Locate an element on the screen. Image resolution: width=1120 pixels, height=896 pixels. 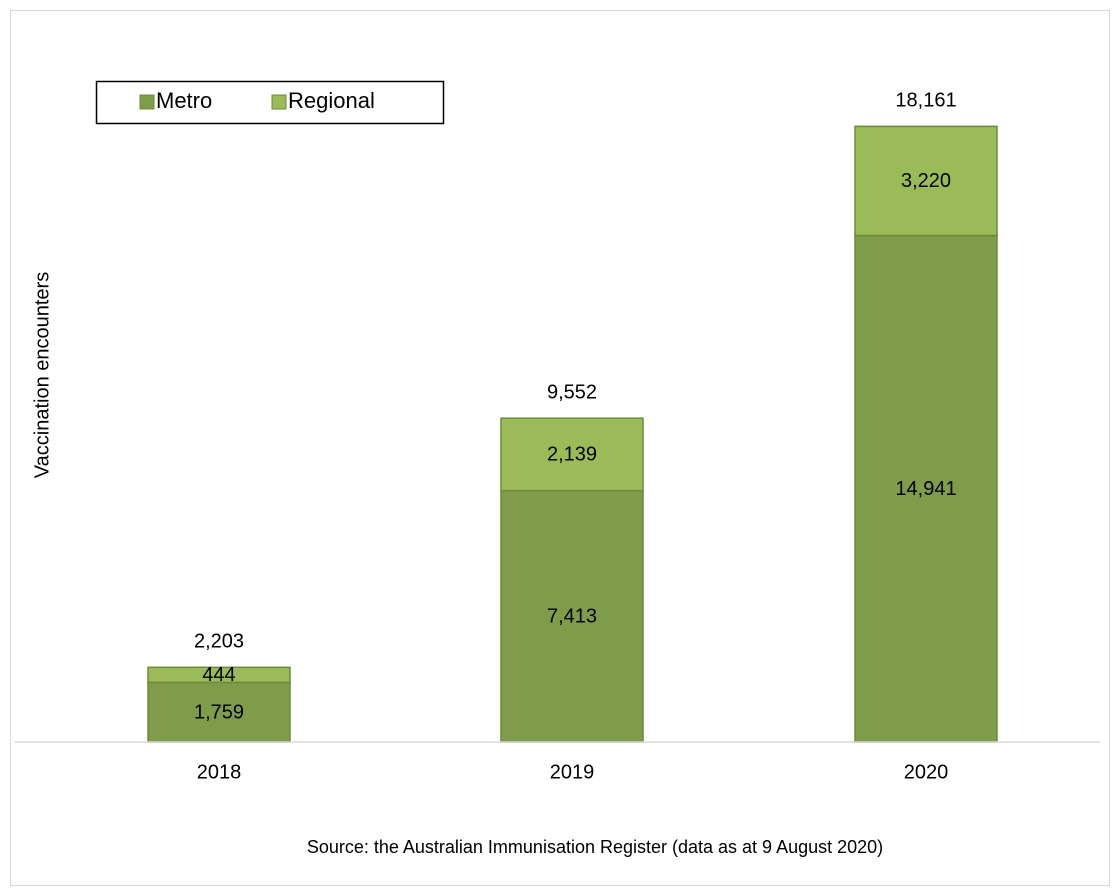
data-label: 1,759 is located at coordinates (219, 712).